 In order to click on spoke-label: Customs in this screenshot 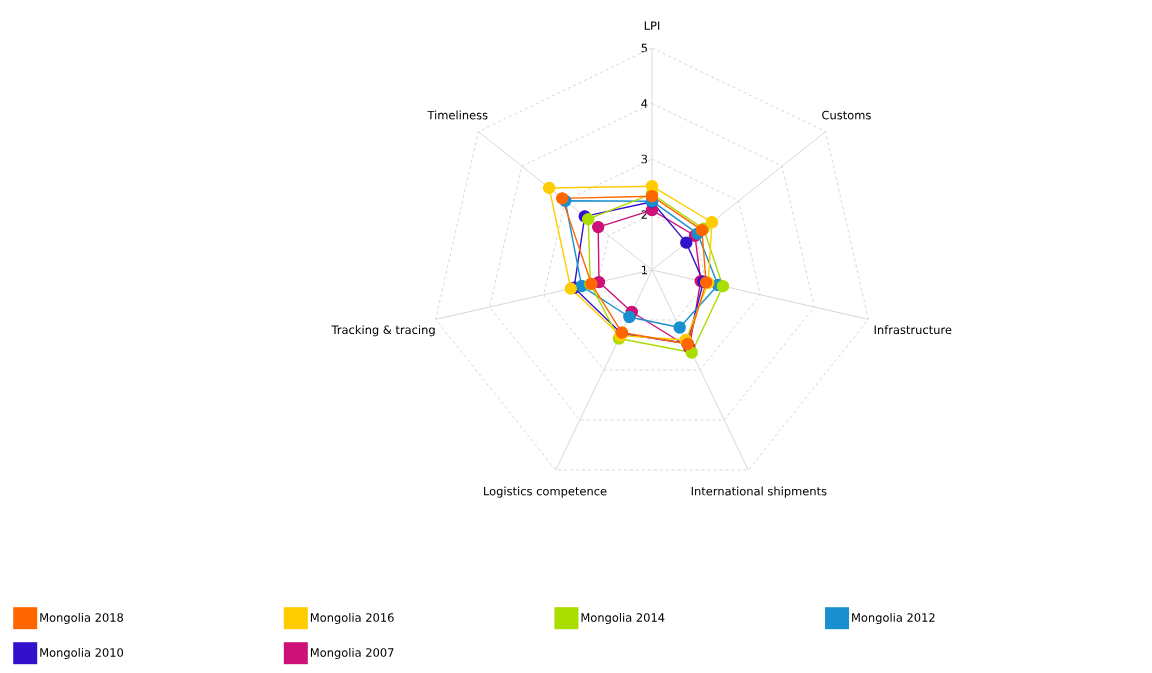, I will do `click(846, 115)`.